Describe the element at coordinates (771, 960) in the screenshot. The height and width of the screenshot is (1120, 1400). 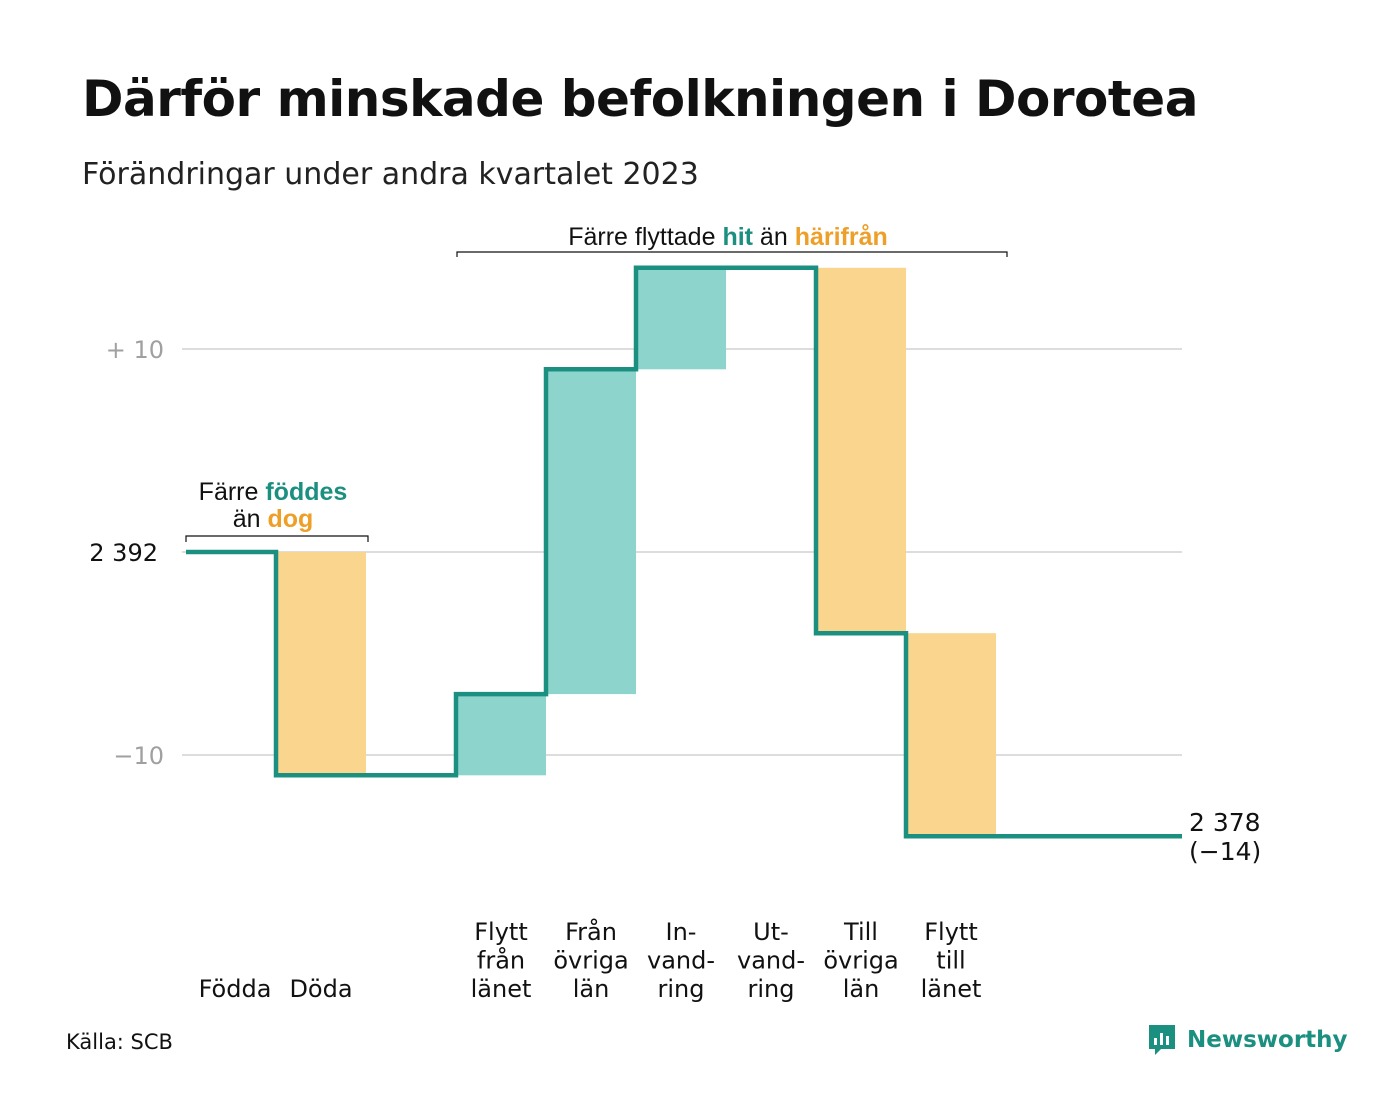
I see `category-label: Ut-vand-ring` at that location.